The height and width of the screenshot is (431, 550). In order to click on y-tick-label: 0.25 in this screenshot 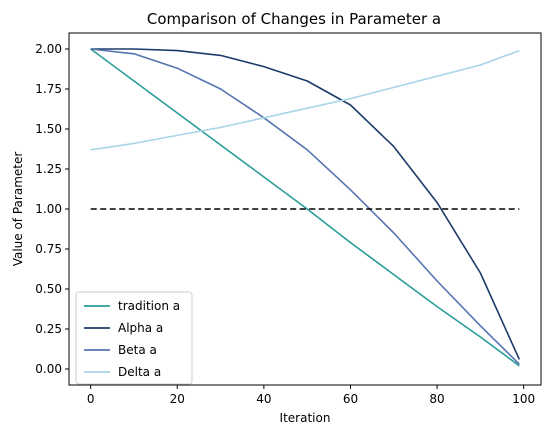, I will do `click(48, 329)`.